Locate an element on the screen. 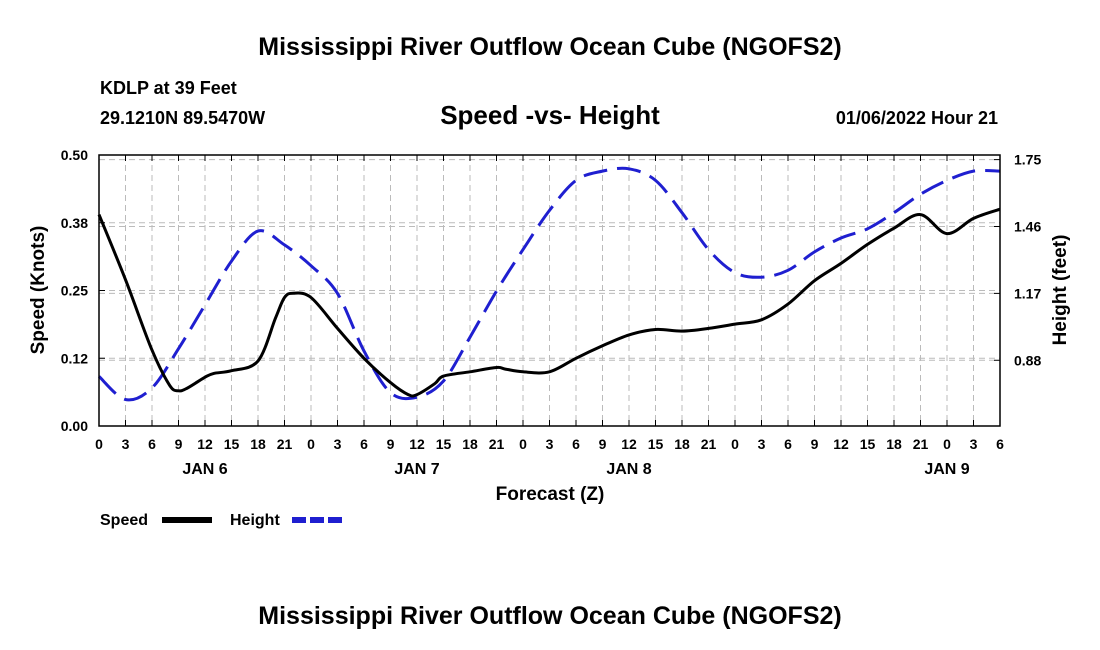 This screenshot has height=650, width=1100. legend: Speed Height is located at coordinates (221, 520).